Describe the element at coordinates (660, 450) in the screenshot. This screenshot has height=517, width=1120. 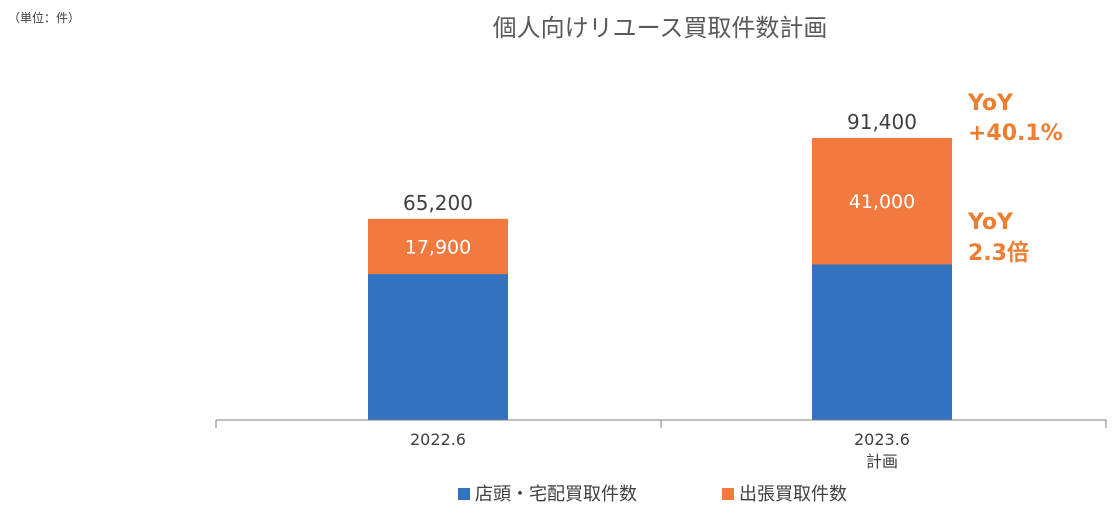
I see `x-tick-labels: 2022.6 2023.6 計画` at that location.